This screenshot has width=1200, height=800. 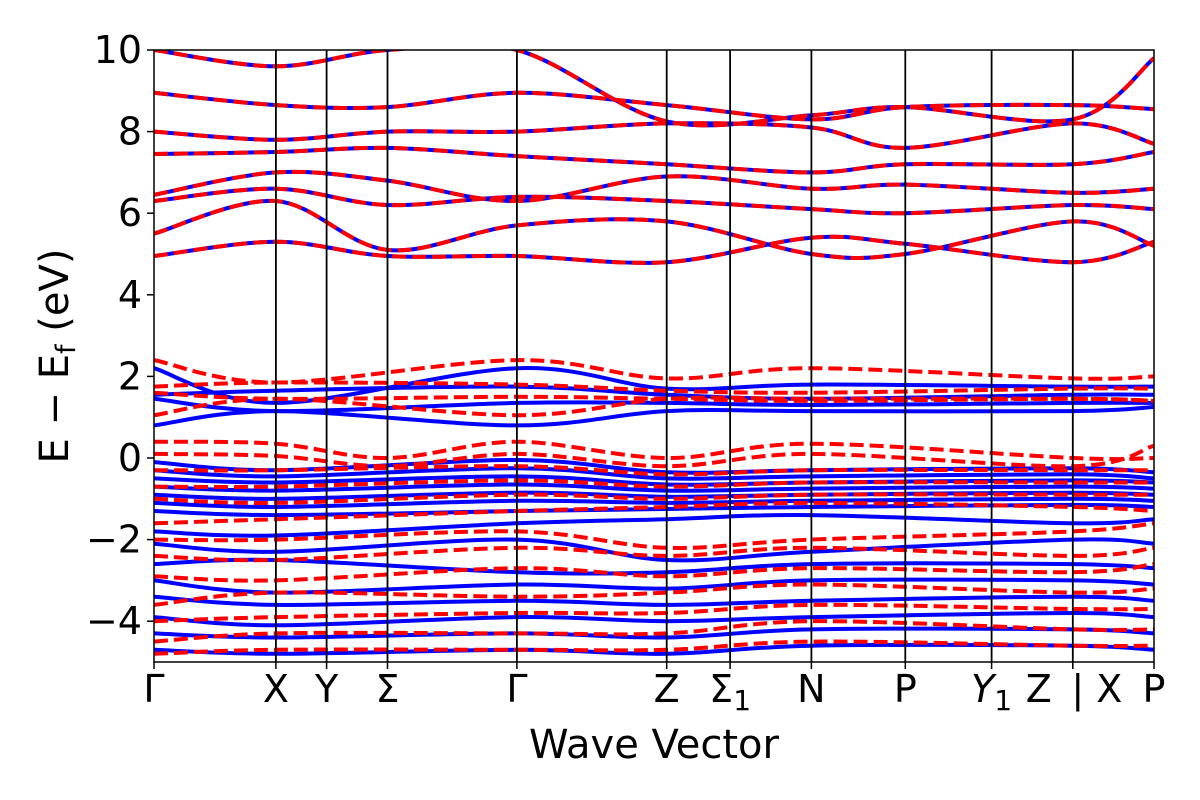 What do you see at coordinates (811, 689) in the screenshot?
I see `x-tick-label: N` at bounding box center [811, 689].